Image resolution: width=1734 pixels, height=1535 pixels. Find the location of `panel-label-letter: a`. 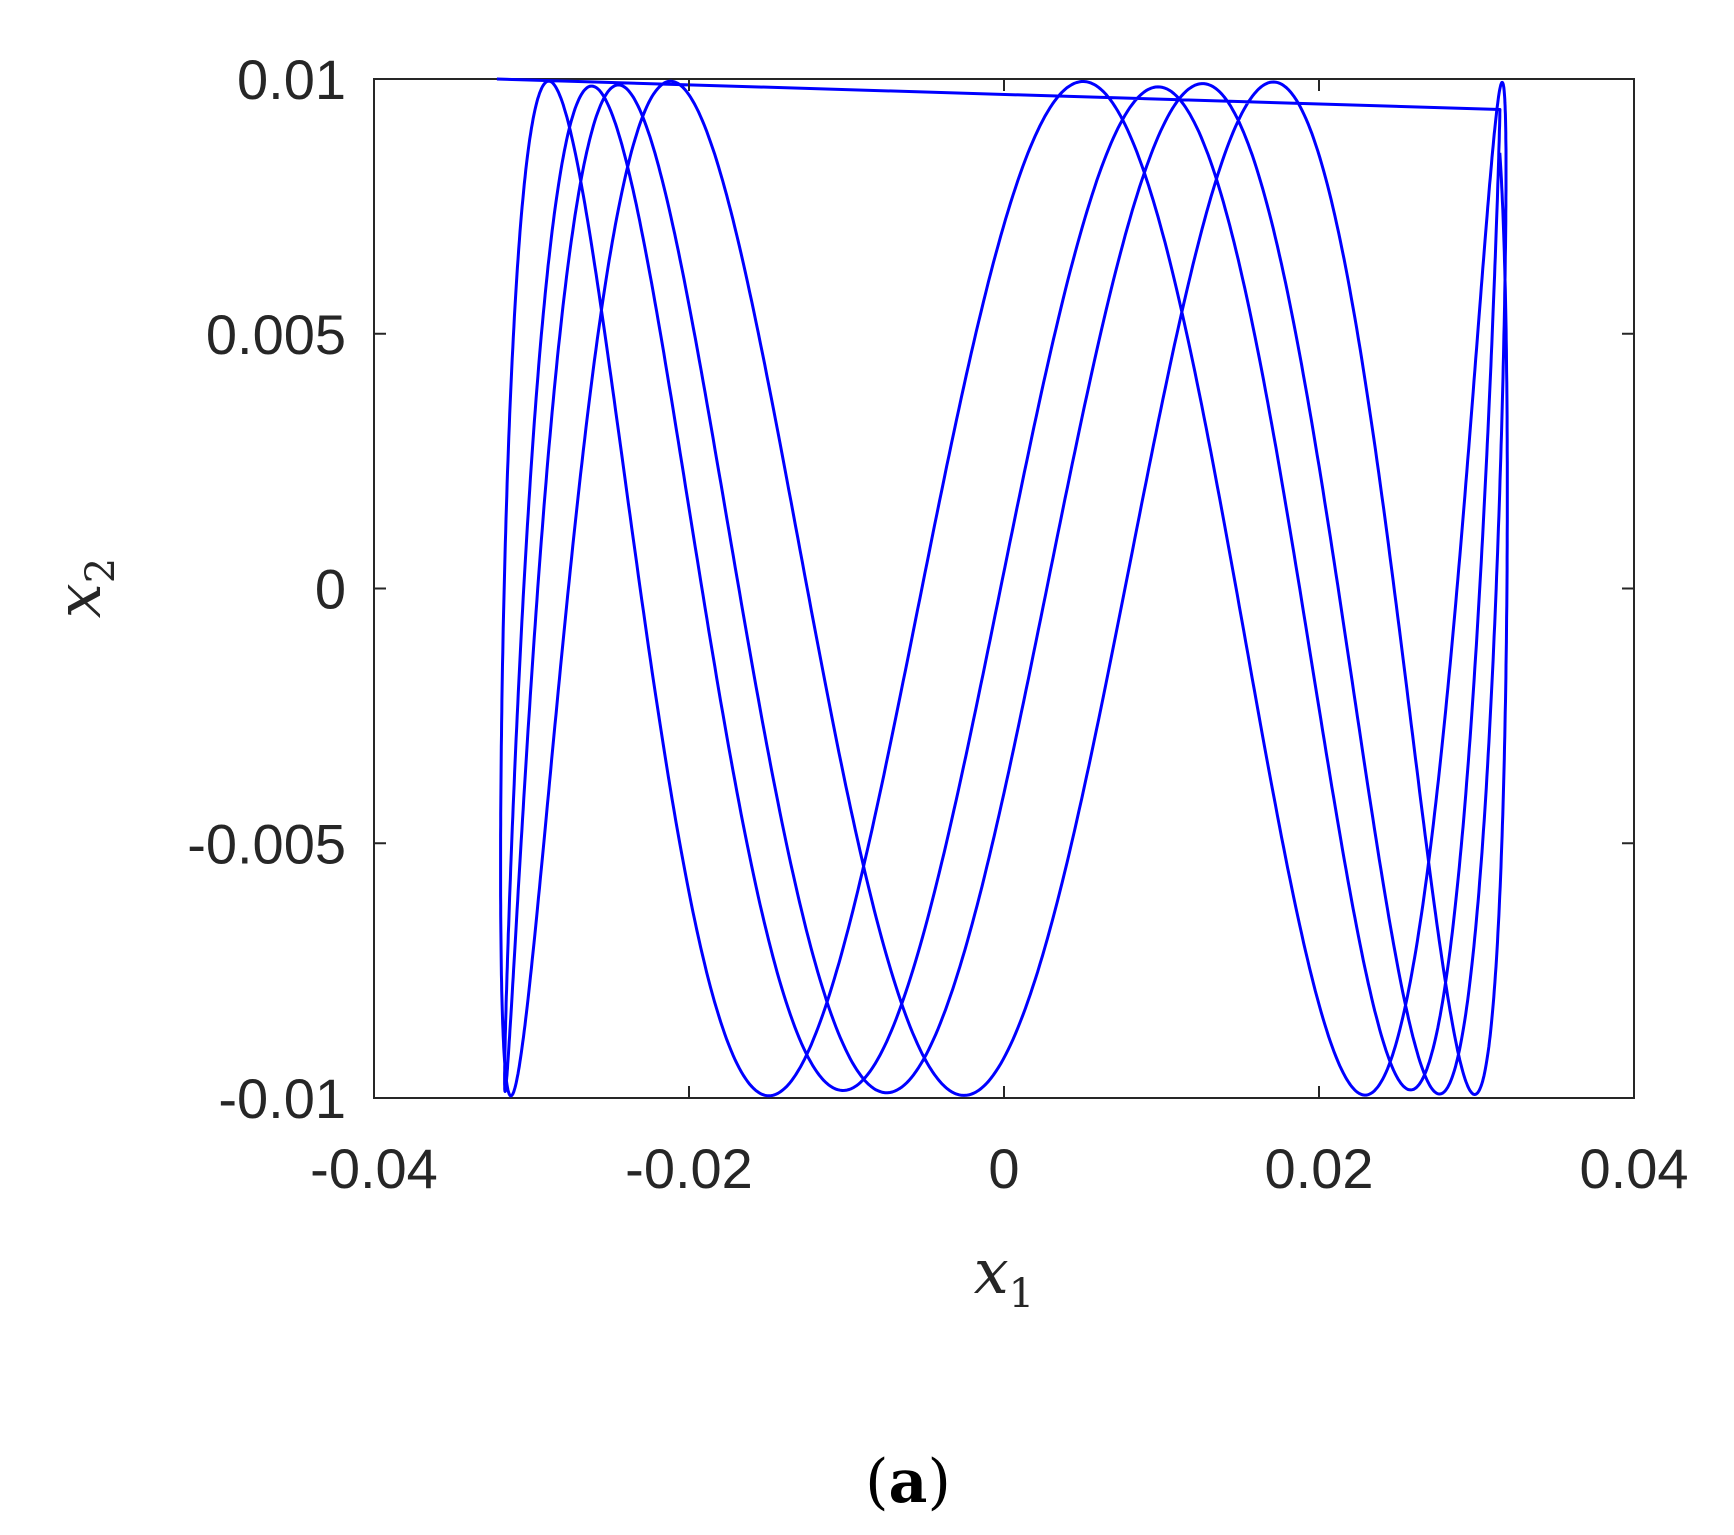

panel-label-letter: a is located at coordinates (908, 1482).